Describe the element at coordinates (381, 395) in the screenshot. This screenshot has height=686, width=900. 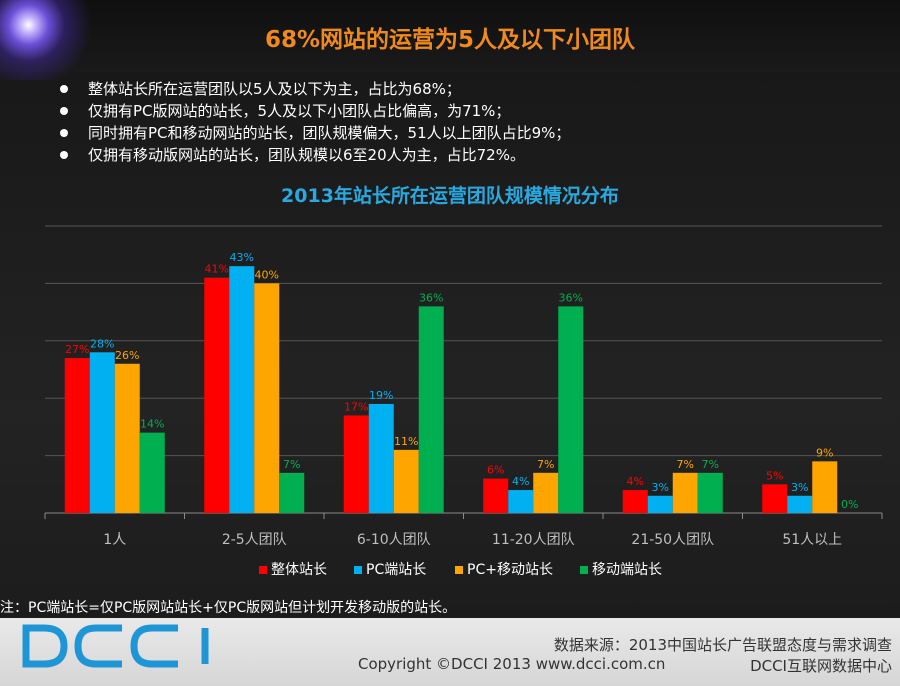
I see `data-label: 19%` at that location.